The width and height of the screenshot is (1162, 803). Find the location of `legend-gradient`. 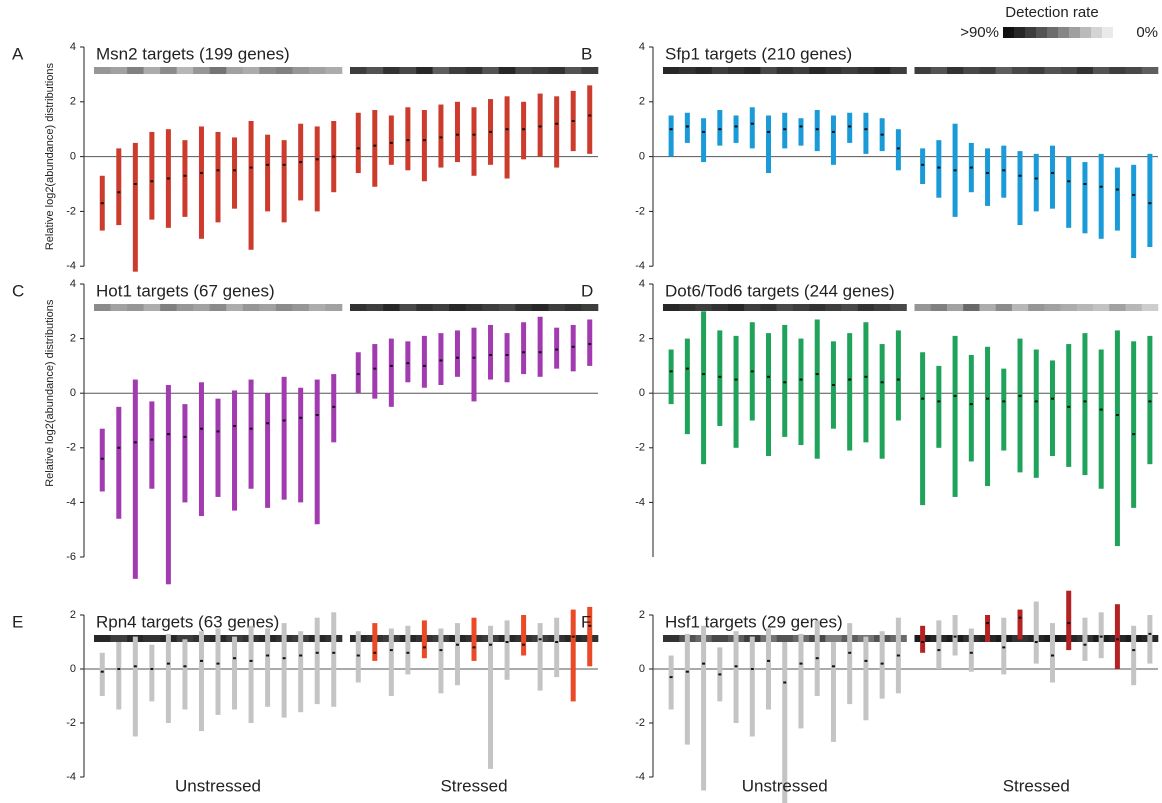

legend-gradient is located at coordinates (1058, 32).